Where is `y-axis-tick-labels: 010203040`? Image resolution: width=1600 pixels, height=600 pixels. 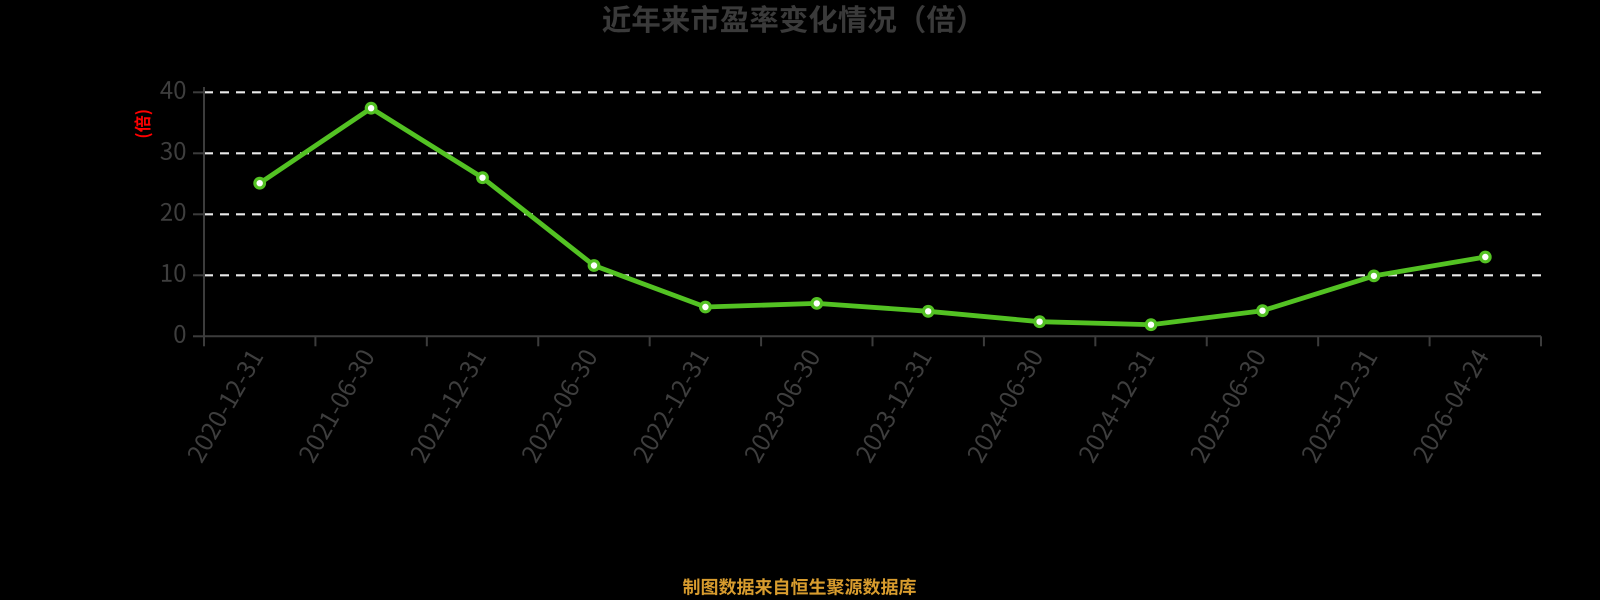
y-axis-tick-labels: 010203040 is located at coordinates (173, 212).